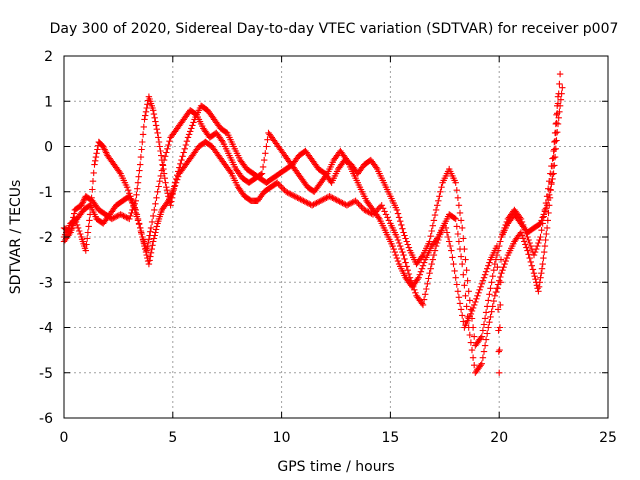 This screenshot has height=480, width=640. I want to click on x-tick-label: 15, so click(390, 438).